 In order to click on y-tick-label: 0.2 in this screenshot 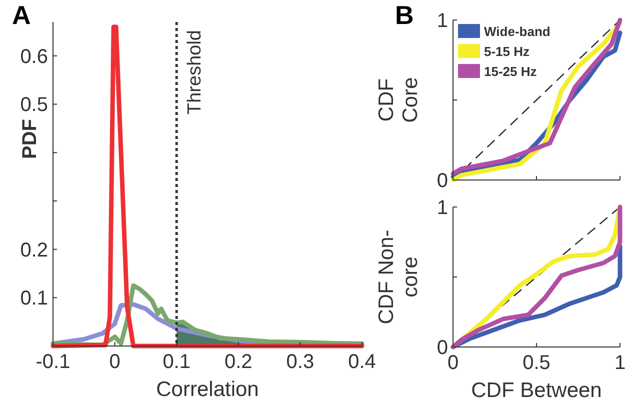, I will do `click(34, 250)`.